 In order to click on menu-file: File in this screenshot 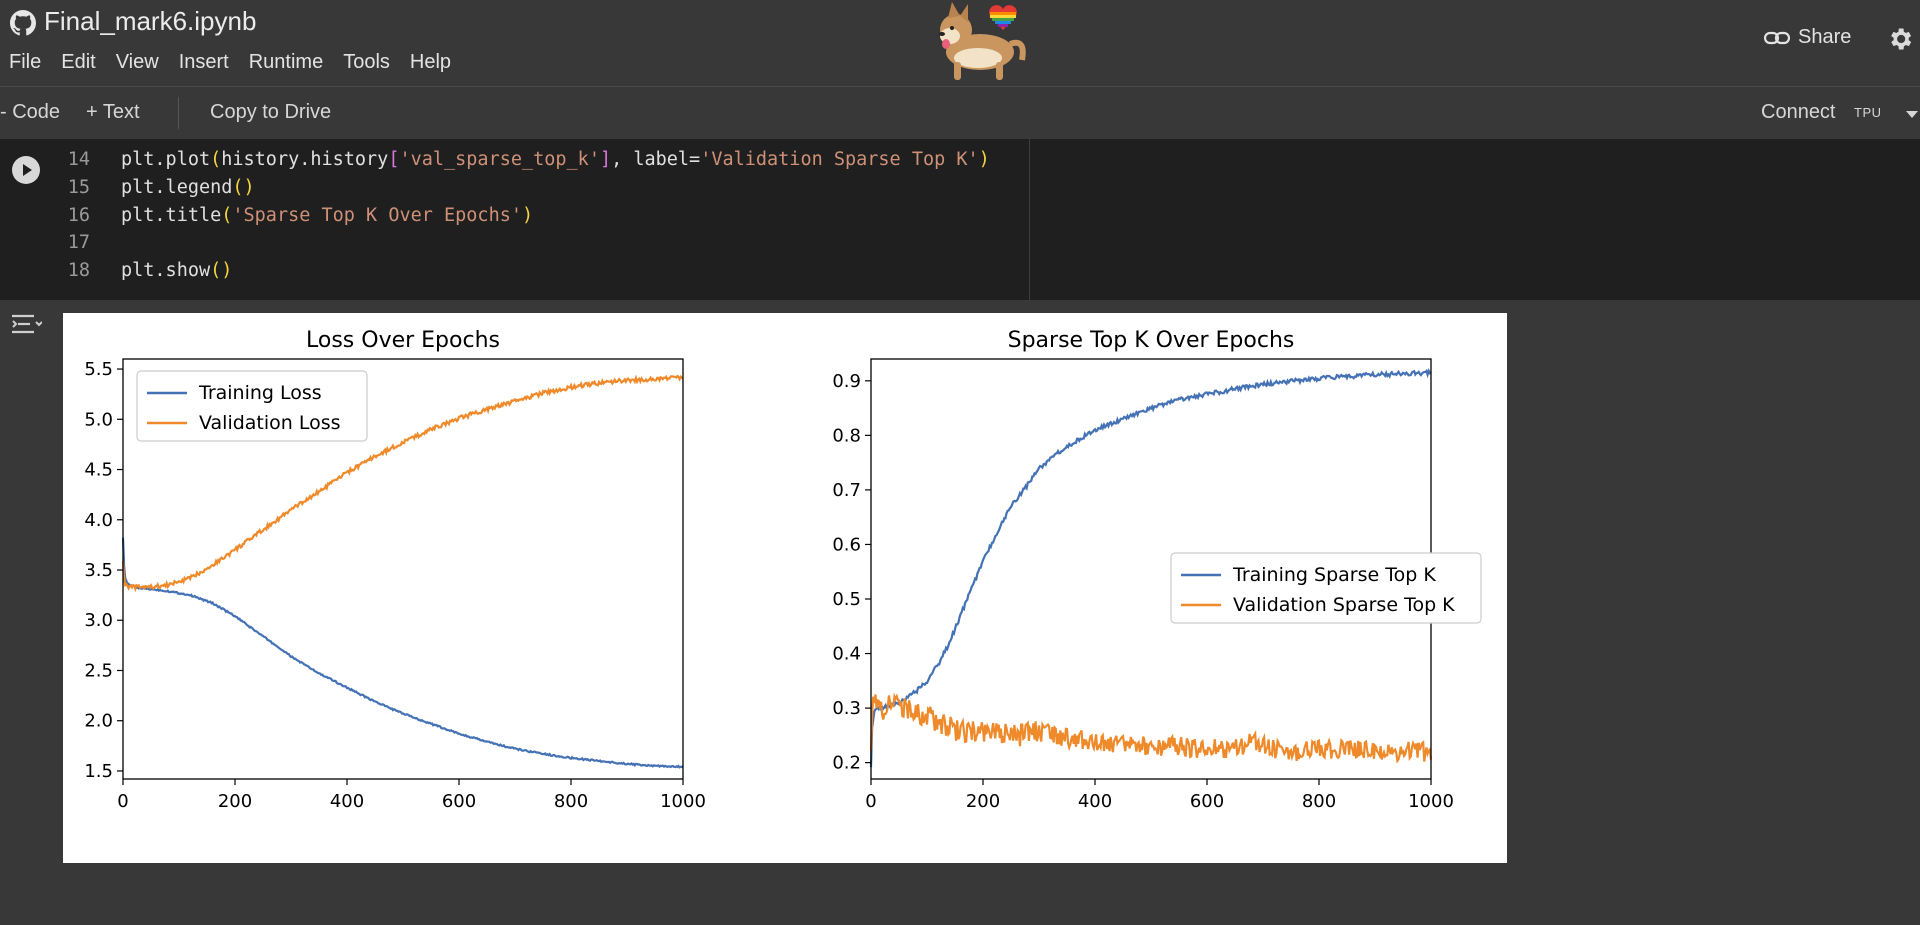, I will do `click(25, 62)`.